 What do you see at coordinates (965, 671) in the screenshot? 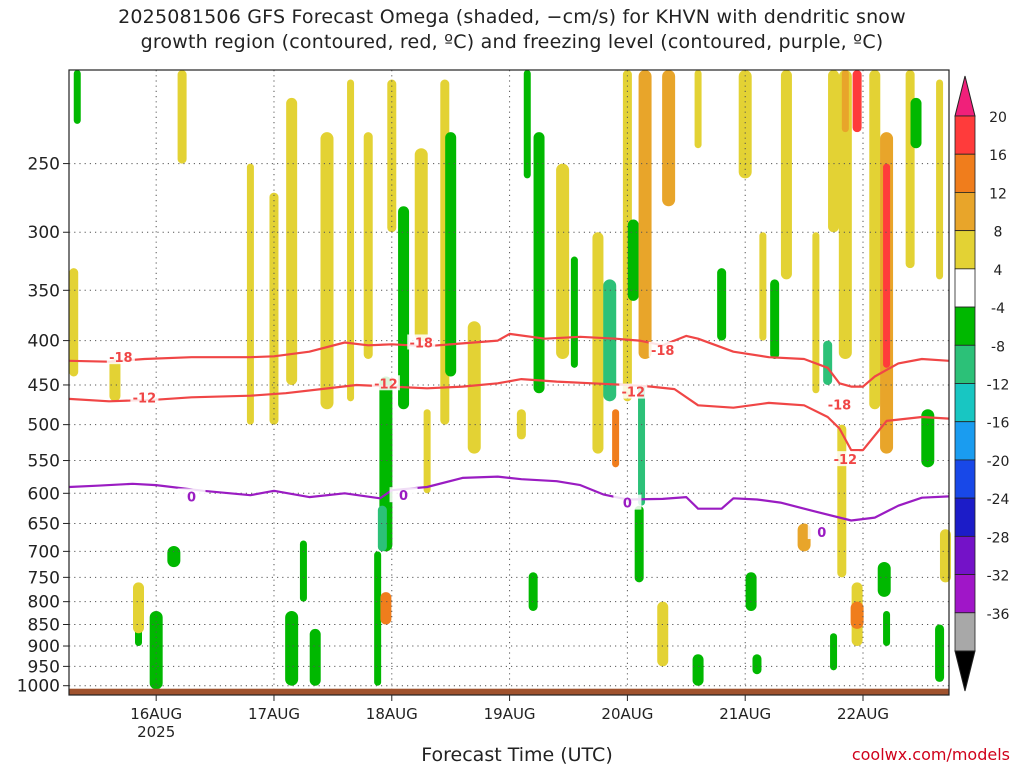
I see `colorbar-bottom-arrow` at bounding box center [965, 671].